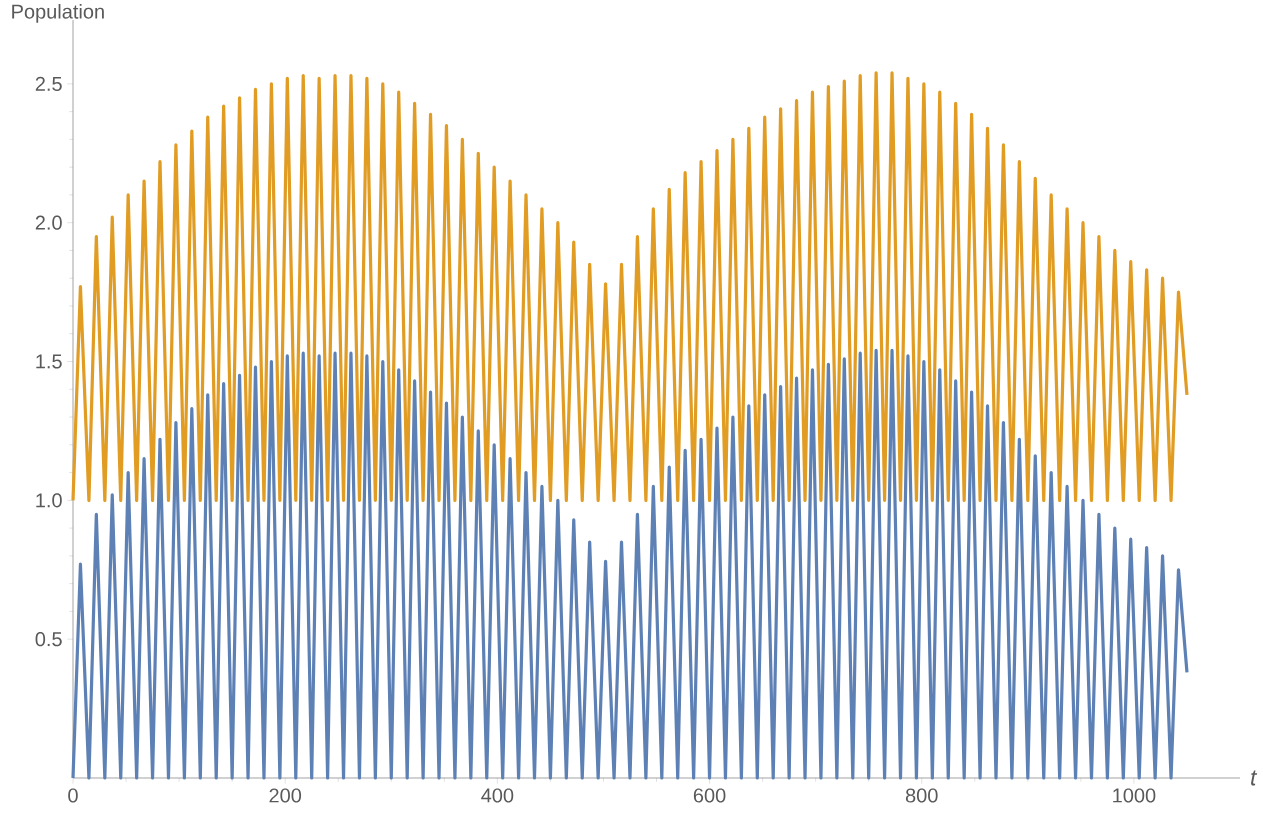 This screenshot has height=818, width=1263. I want to click on x-axis-title: t, so click(1254, 778).